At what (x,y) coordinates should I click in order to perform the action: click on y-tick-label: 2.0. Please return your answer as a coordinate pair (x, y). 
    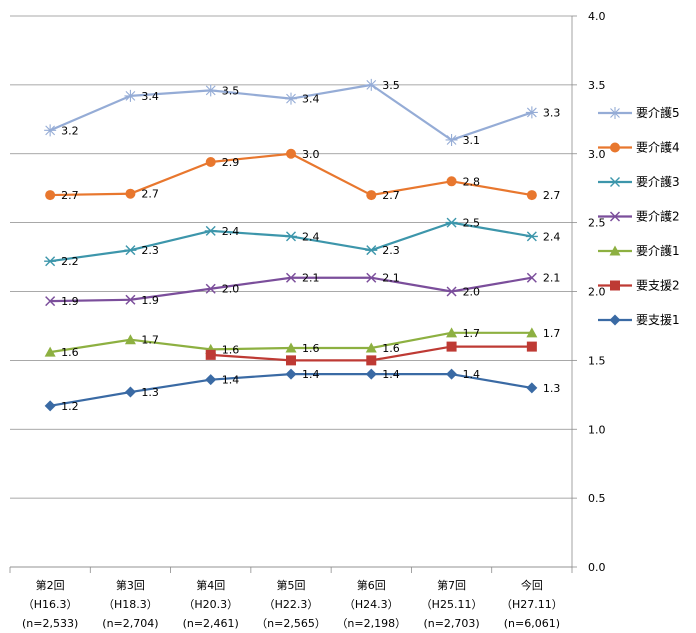
    Looking at the image, I should click on (597, 292).